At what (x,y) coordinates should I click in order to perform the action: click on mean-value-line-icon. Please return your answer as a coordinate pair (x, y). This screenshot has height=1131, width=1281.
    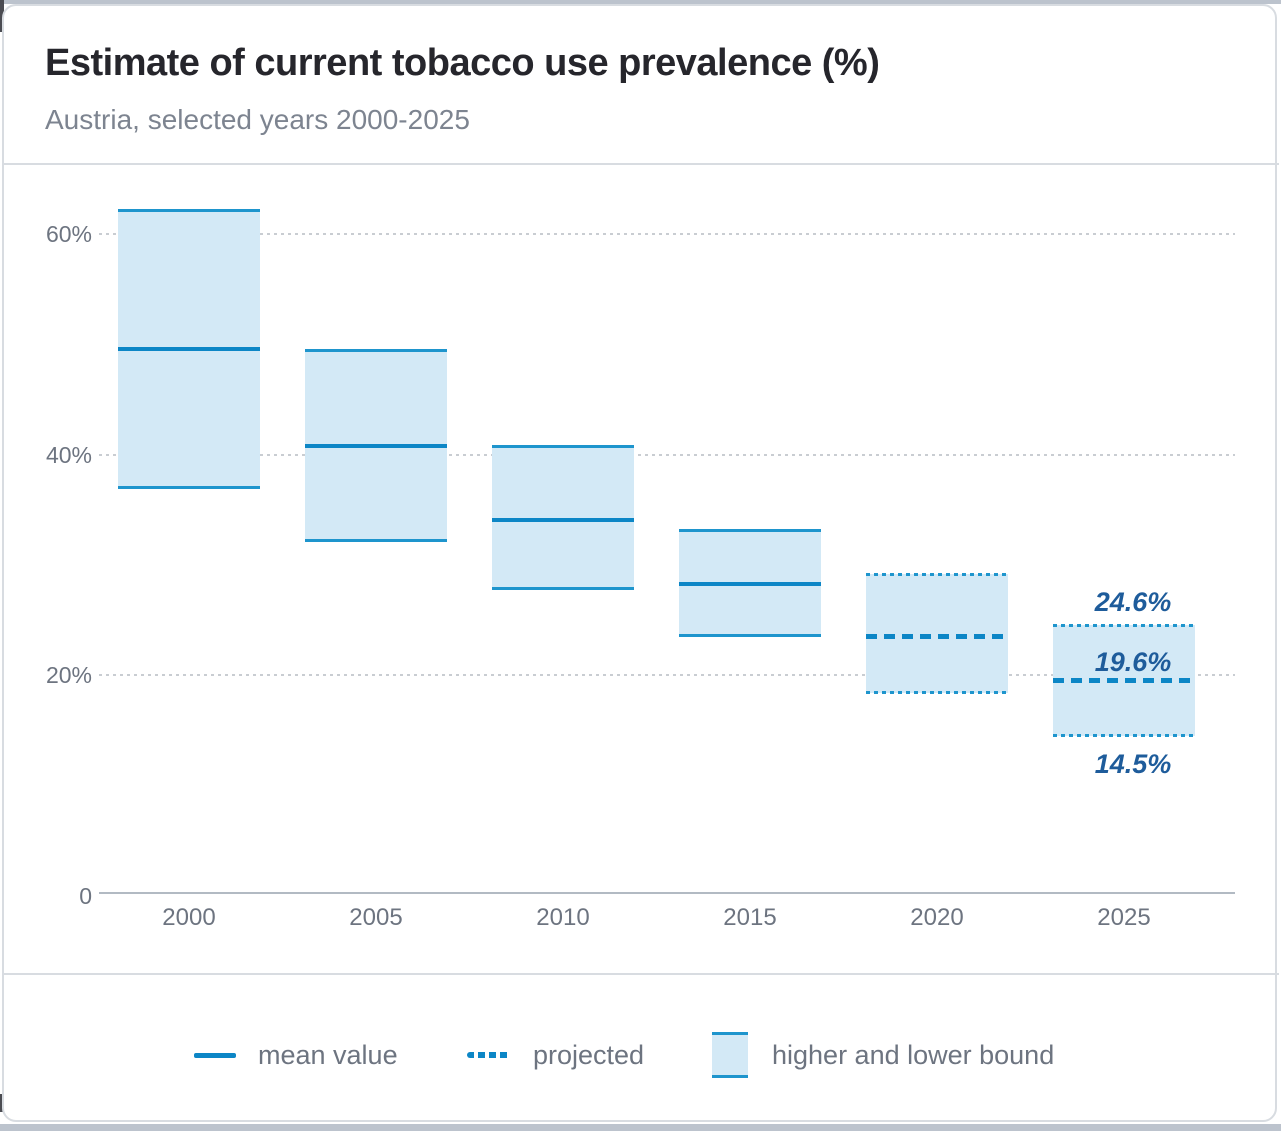
    Looking at the image, I should click on (215, 1055).